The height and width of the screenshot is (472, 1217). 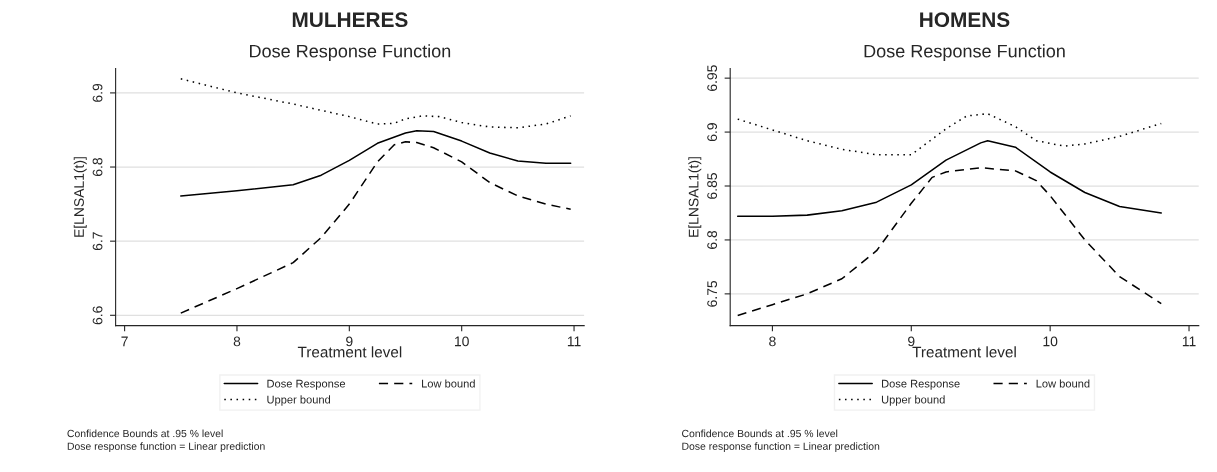 I want to click on y-tick-label: 6.6, so click(x=97, y=315).